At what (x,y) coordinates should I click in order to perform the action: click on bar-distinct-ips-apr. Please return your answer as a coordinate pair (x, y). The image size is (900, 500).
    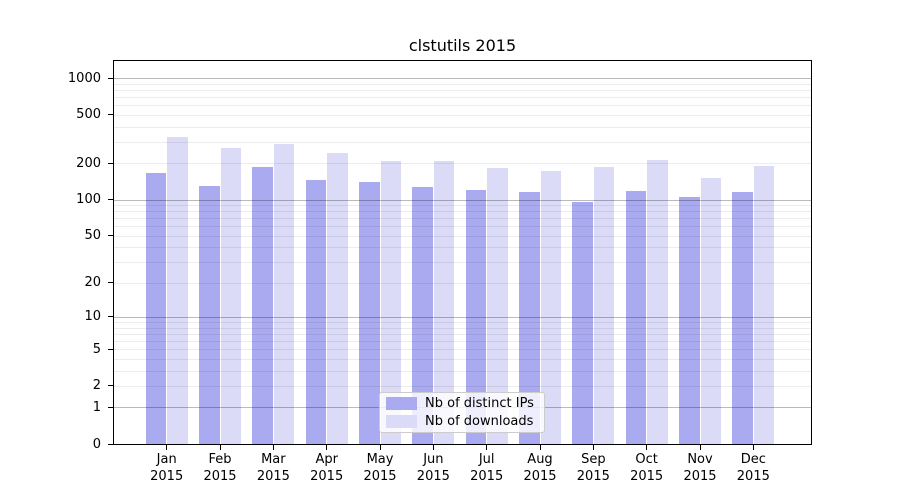
    Looking at the image, I should click on (316, 312).